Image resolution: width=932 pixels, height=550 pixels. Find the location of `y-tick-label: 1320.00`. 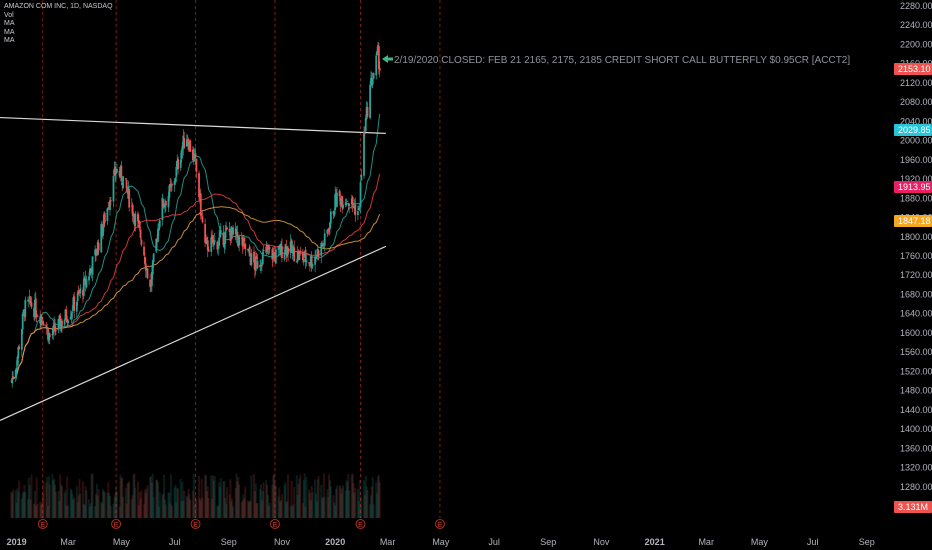

y-tick-label: 1320.00 is located at coordinates (916, 468).